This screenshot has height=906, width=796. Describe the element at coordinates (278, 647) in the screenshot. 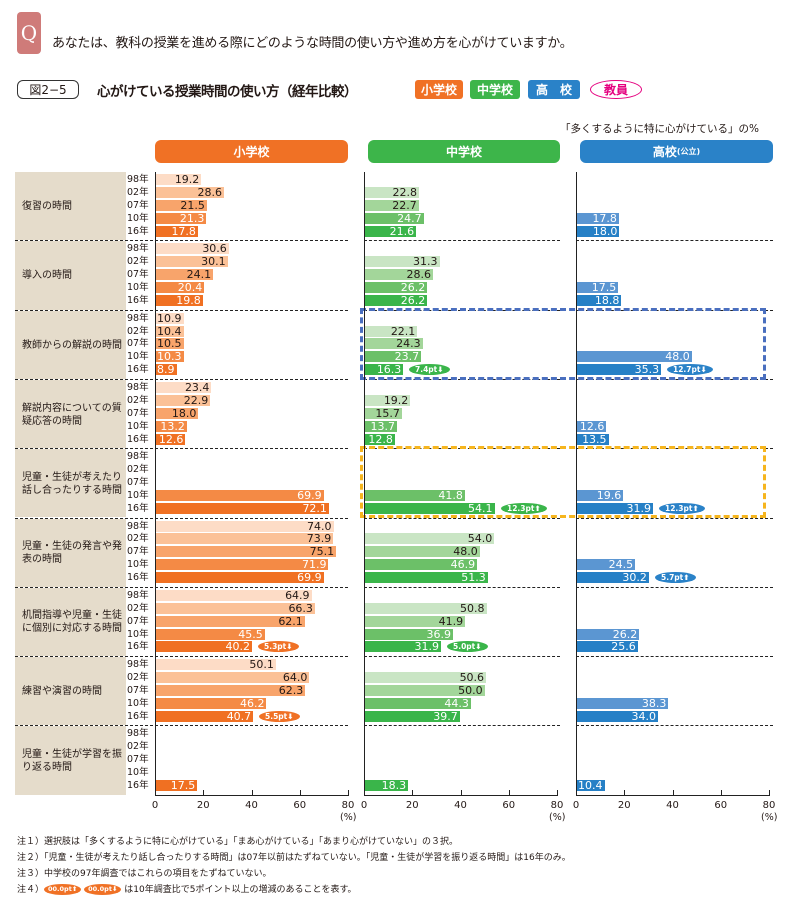

I see `change-badge: 5.3pt⬇` at that location.